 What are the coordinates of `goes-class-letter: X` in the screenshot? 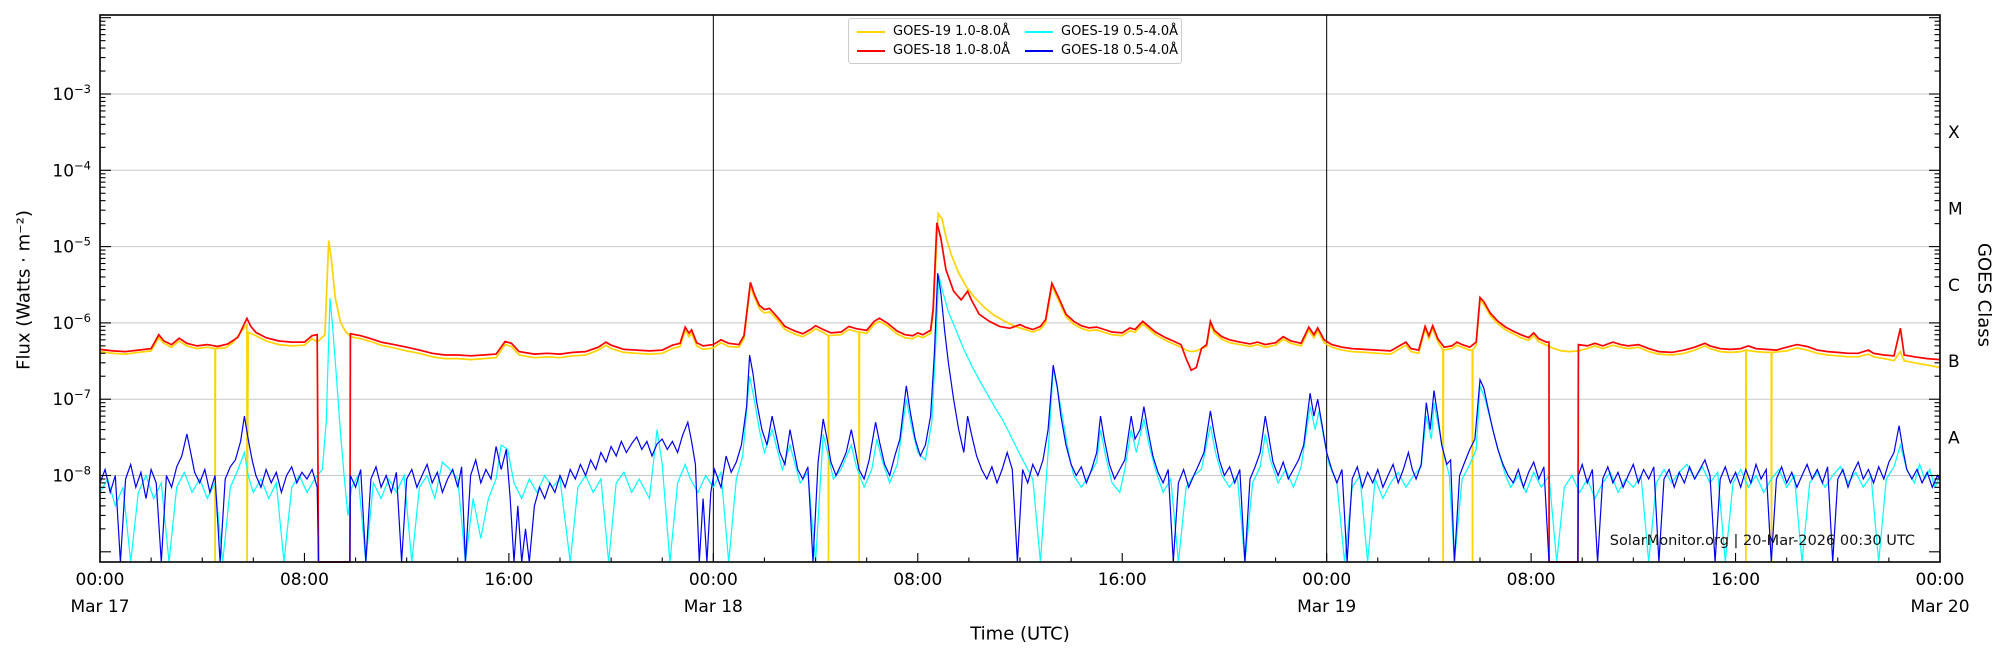 It's located at (1954, 133).